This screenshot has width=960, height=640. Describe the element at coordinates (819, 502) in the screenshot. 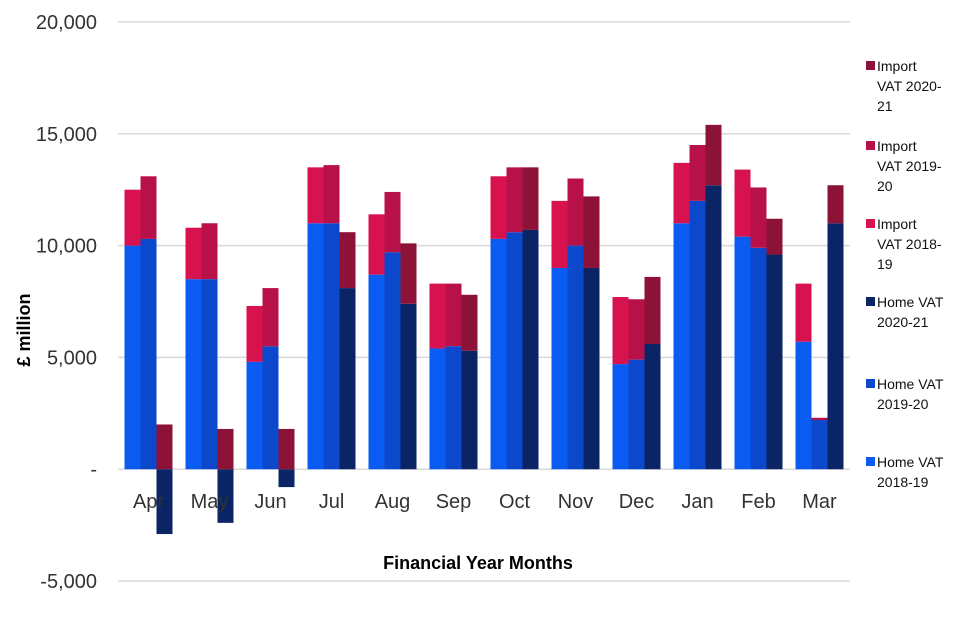

I see `x-tick-label: Mar` at that location.